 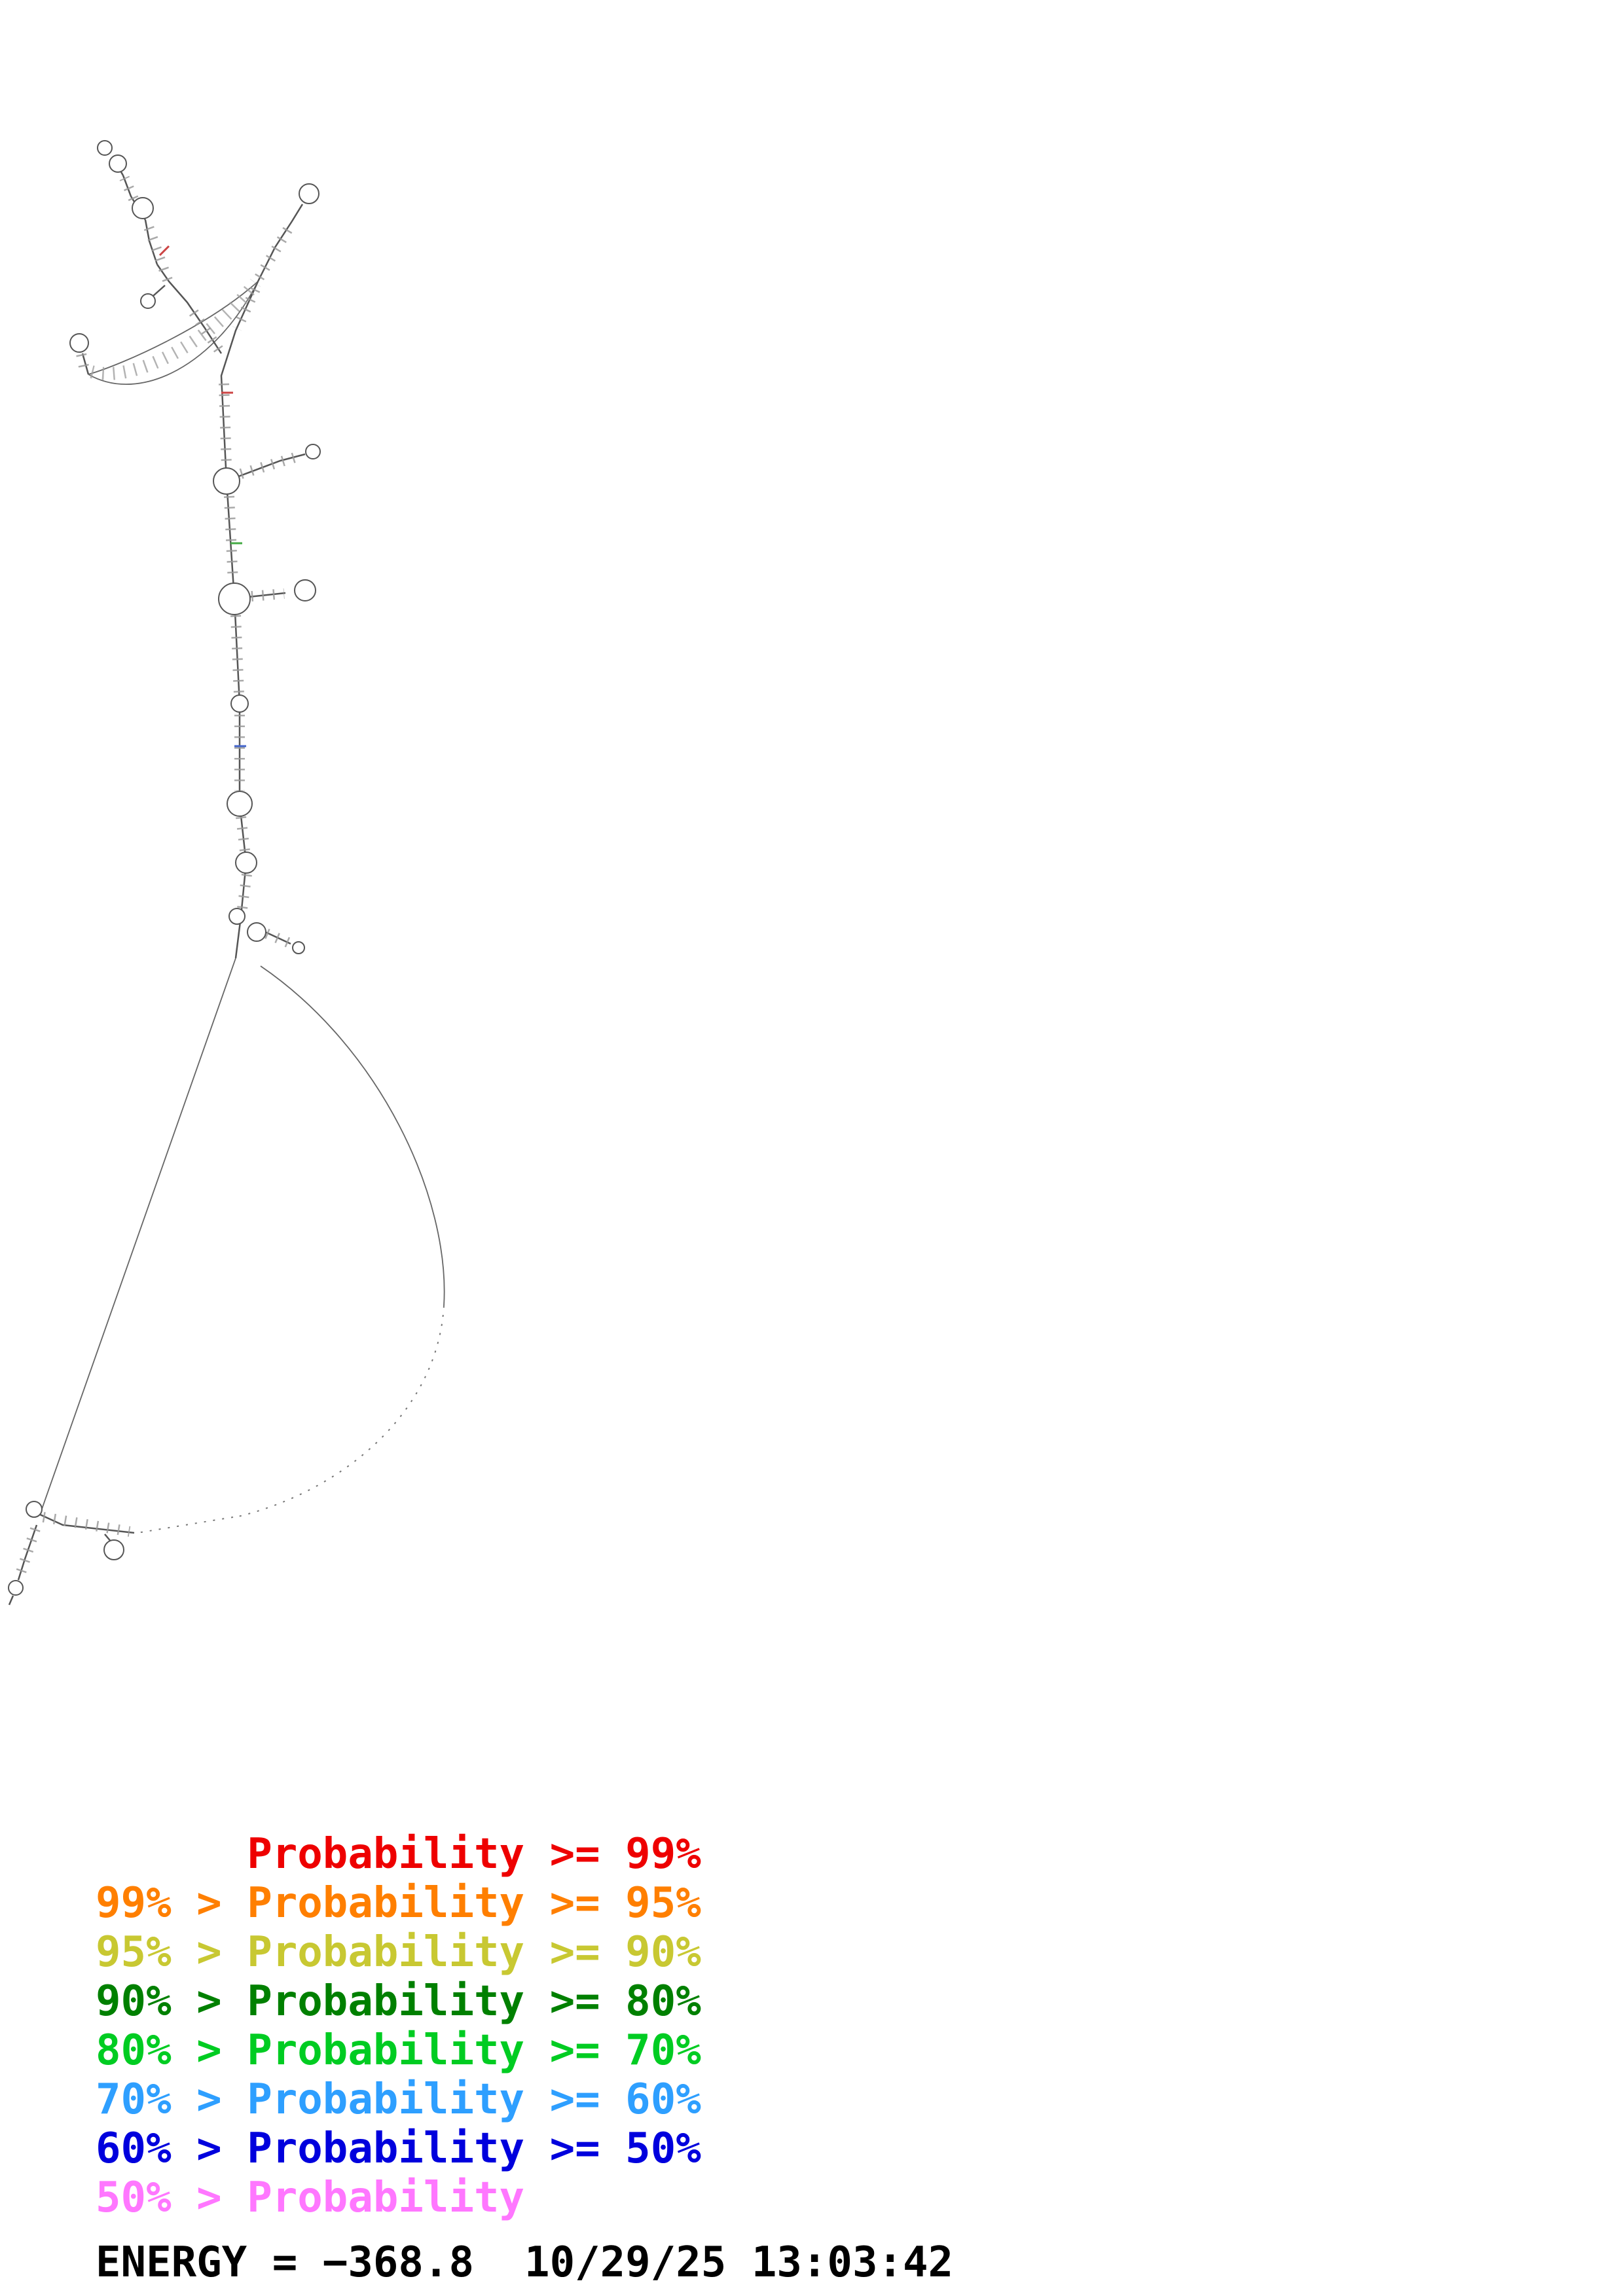 What do you see at coordinates (398, 2099) in the screenshot?
I see `legend-item-60: 70% > Probability >= 60%` at bounding box center [398, 2099].